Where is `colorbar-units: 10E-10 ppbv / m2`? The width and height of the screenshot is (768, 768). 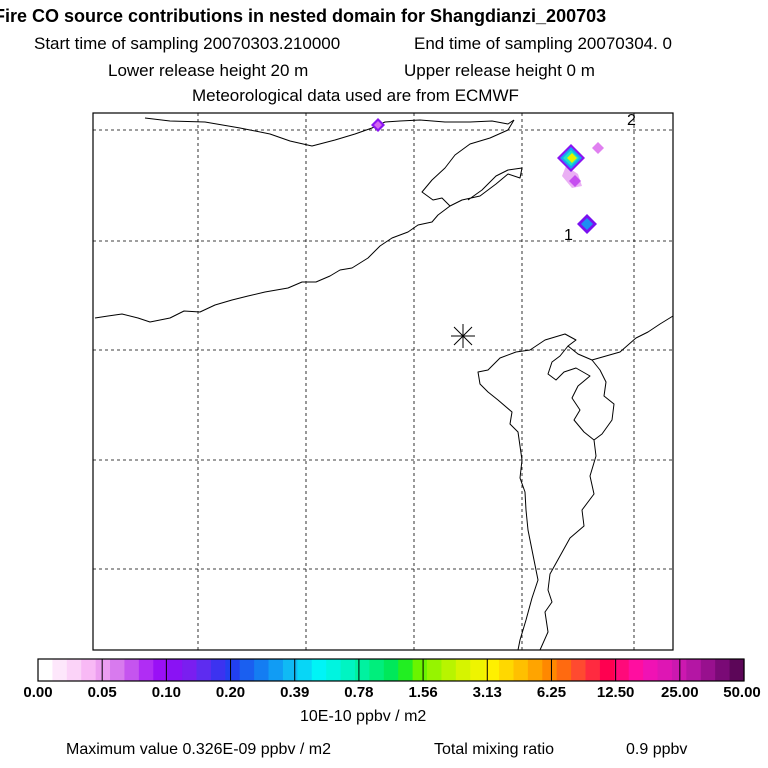 colorbar-units: 10E-10 ppbv / m2 is located at coordinates (363, 716).